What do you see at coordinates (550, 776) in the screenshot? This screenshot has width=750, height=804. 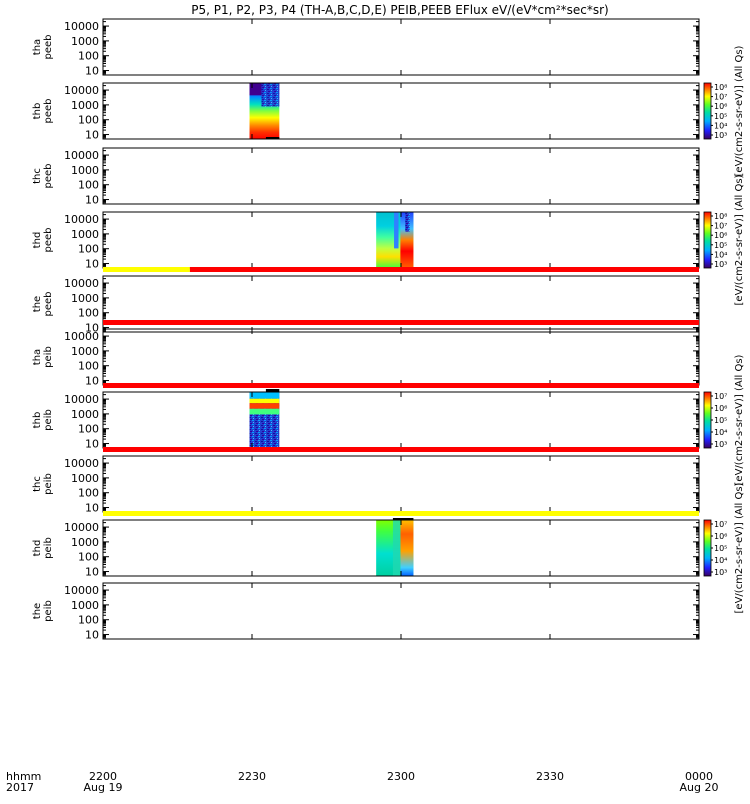 I see `time-tick-label: 2330` at bounding box center [550, 776].